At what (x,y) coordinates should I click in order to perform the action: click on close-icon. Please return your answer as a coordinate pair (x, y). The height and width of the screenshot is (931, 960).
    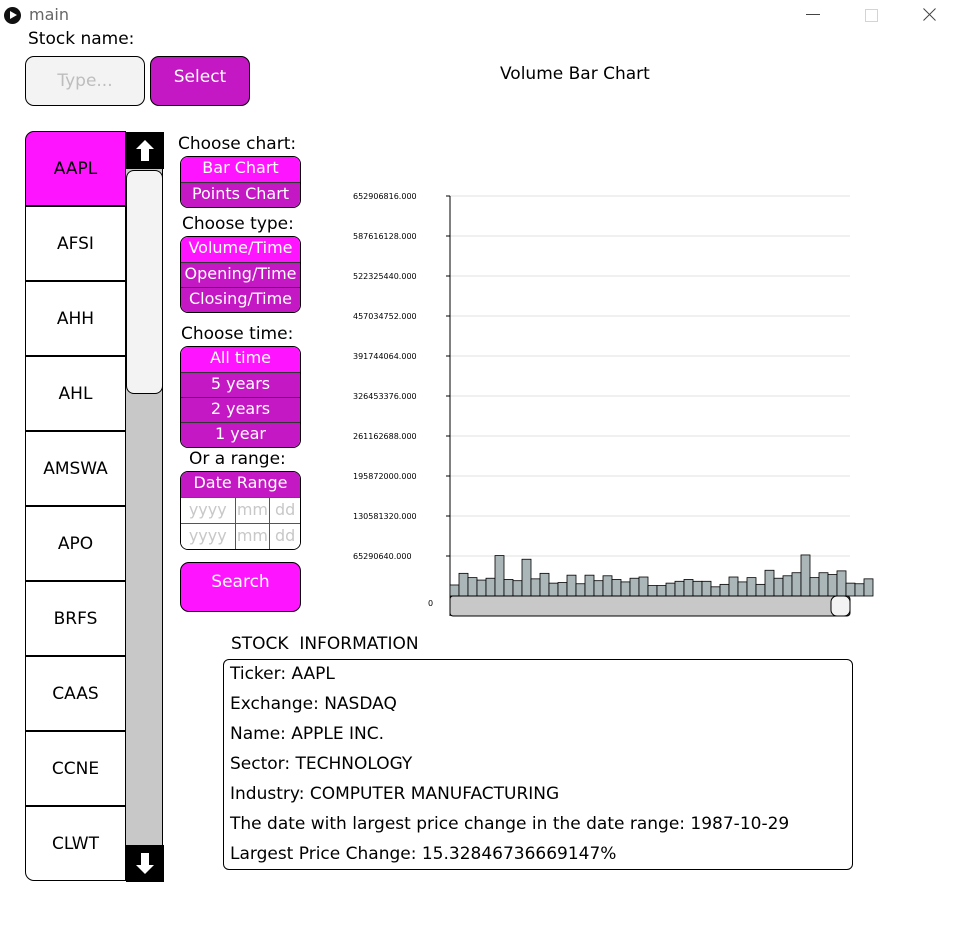
    Looking at the image, I should click on (930, 15).